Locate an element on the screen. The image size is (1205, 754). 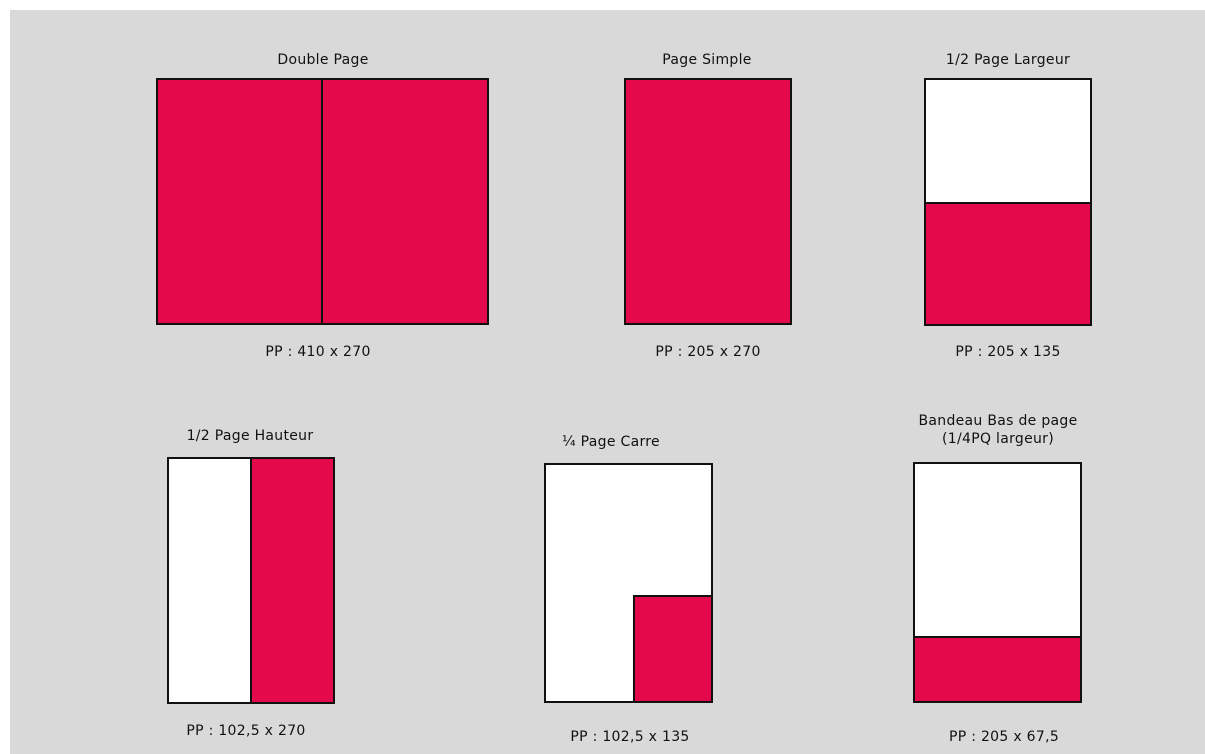
bottom-banner-caption: PP : 205 x 67,5 is located at coordinates (1004, 737).